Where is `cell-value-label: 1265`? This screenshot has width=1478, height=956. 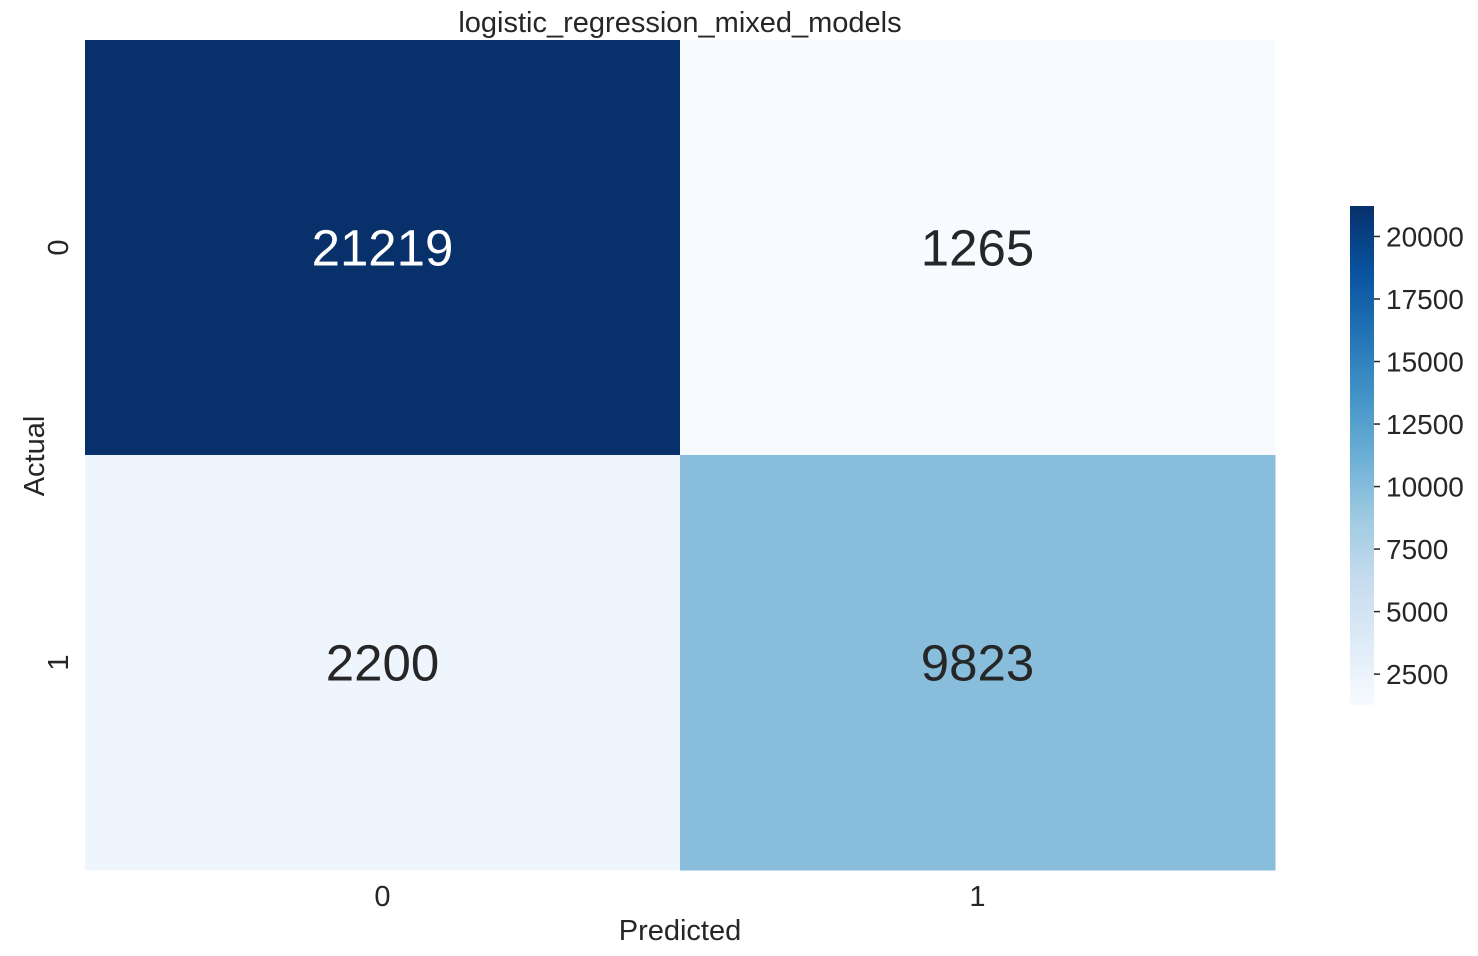
cell-value-label: 1265 is located at coordinates (977, 248).